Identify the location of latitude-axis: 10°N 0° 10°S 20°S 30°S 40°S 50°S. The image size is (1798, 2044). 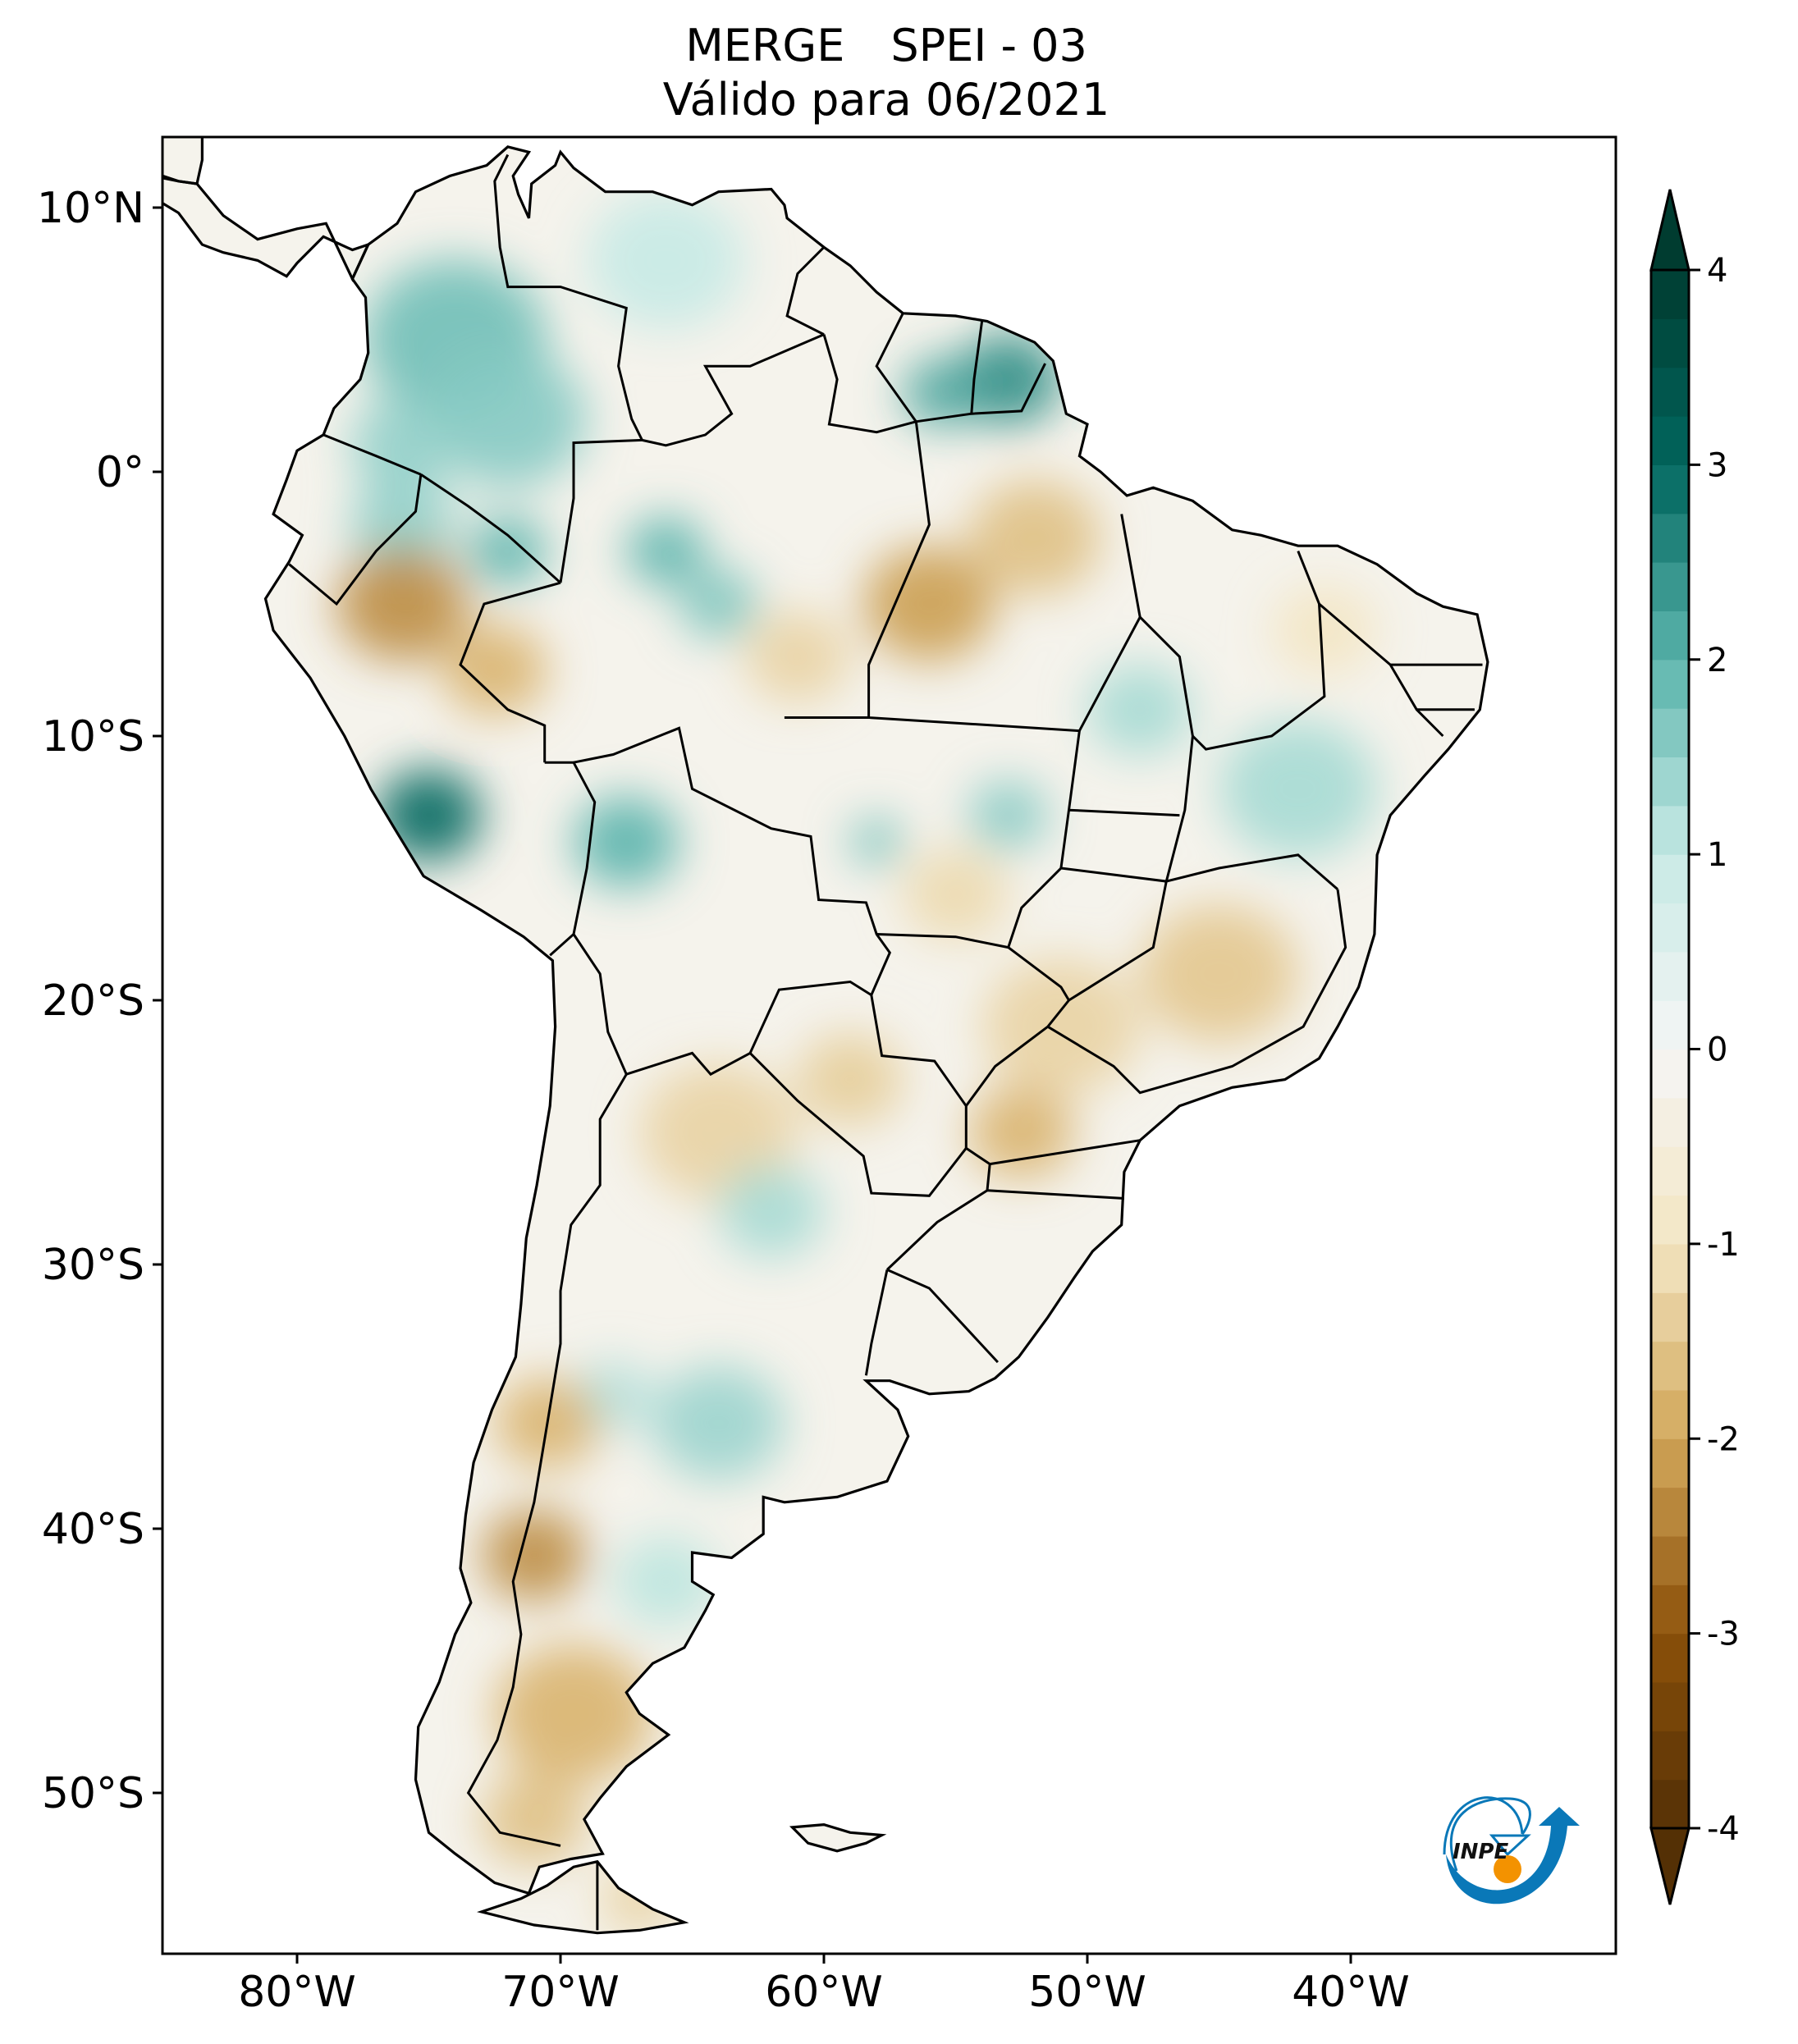
(99, 1001).